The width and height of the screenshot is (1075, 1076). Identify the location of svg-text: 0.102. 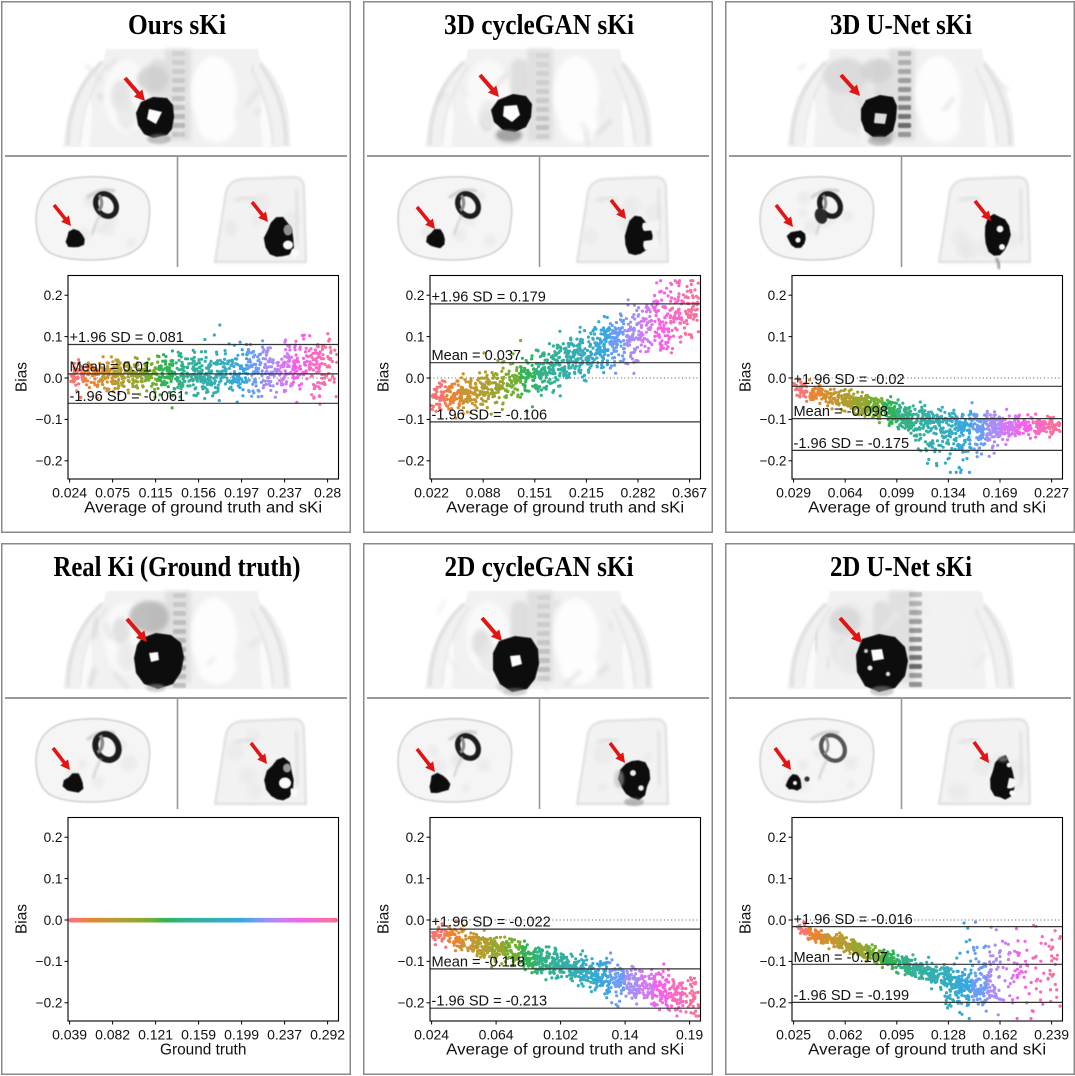
(560, 1035).